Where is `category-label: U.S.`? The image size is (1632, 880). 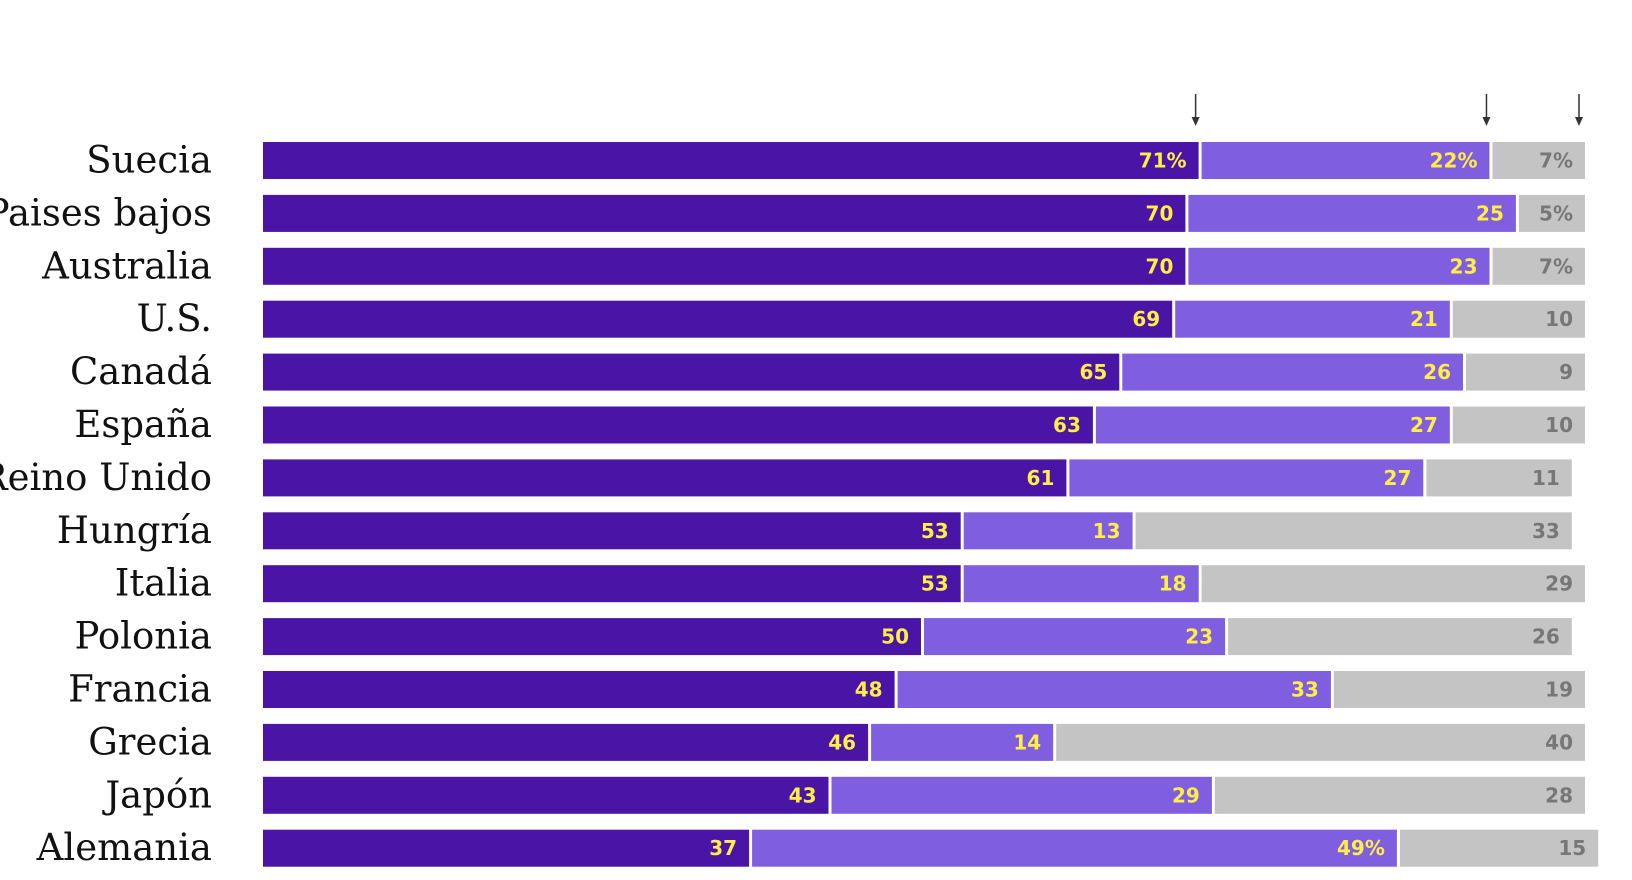
category-label: U.S. is located at coordinates (174, 318).